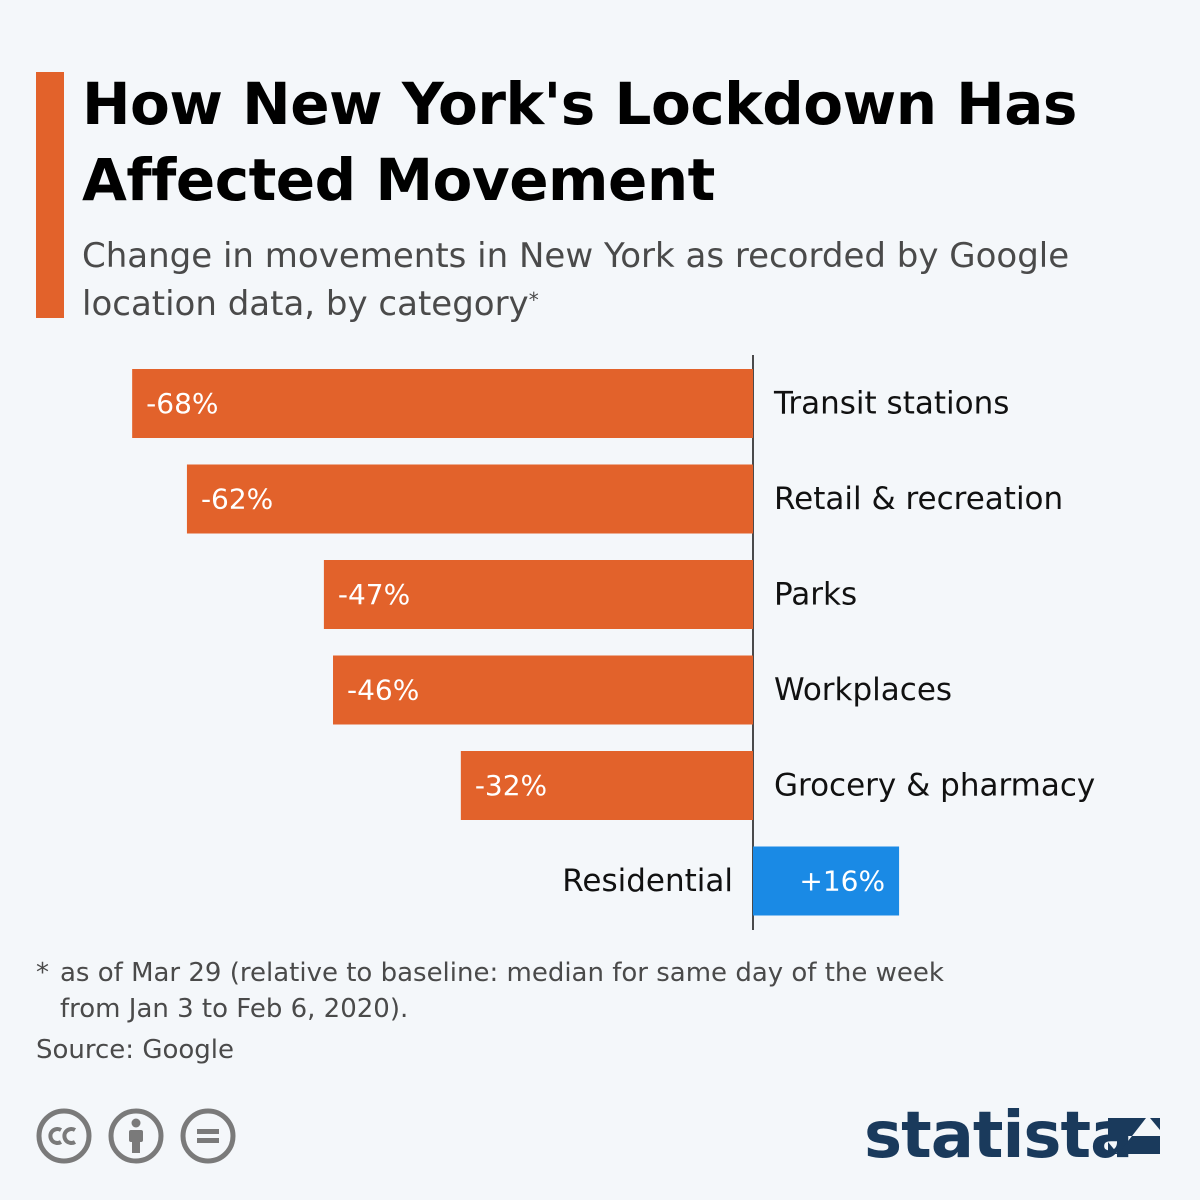 Image resolution: width=1200 pixels, height=1200 pixels. I want to click on bar-value-label-2: -47%, so click(374, 594).